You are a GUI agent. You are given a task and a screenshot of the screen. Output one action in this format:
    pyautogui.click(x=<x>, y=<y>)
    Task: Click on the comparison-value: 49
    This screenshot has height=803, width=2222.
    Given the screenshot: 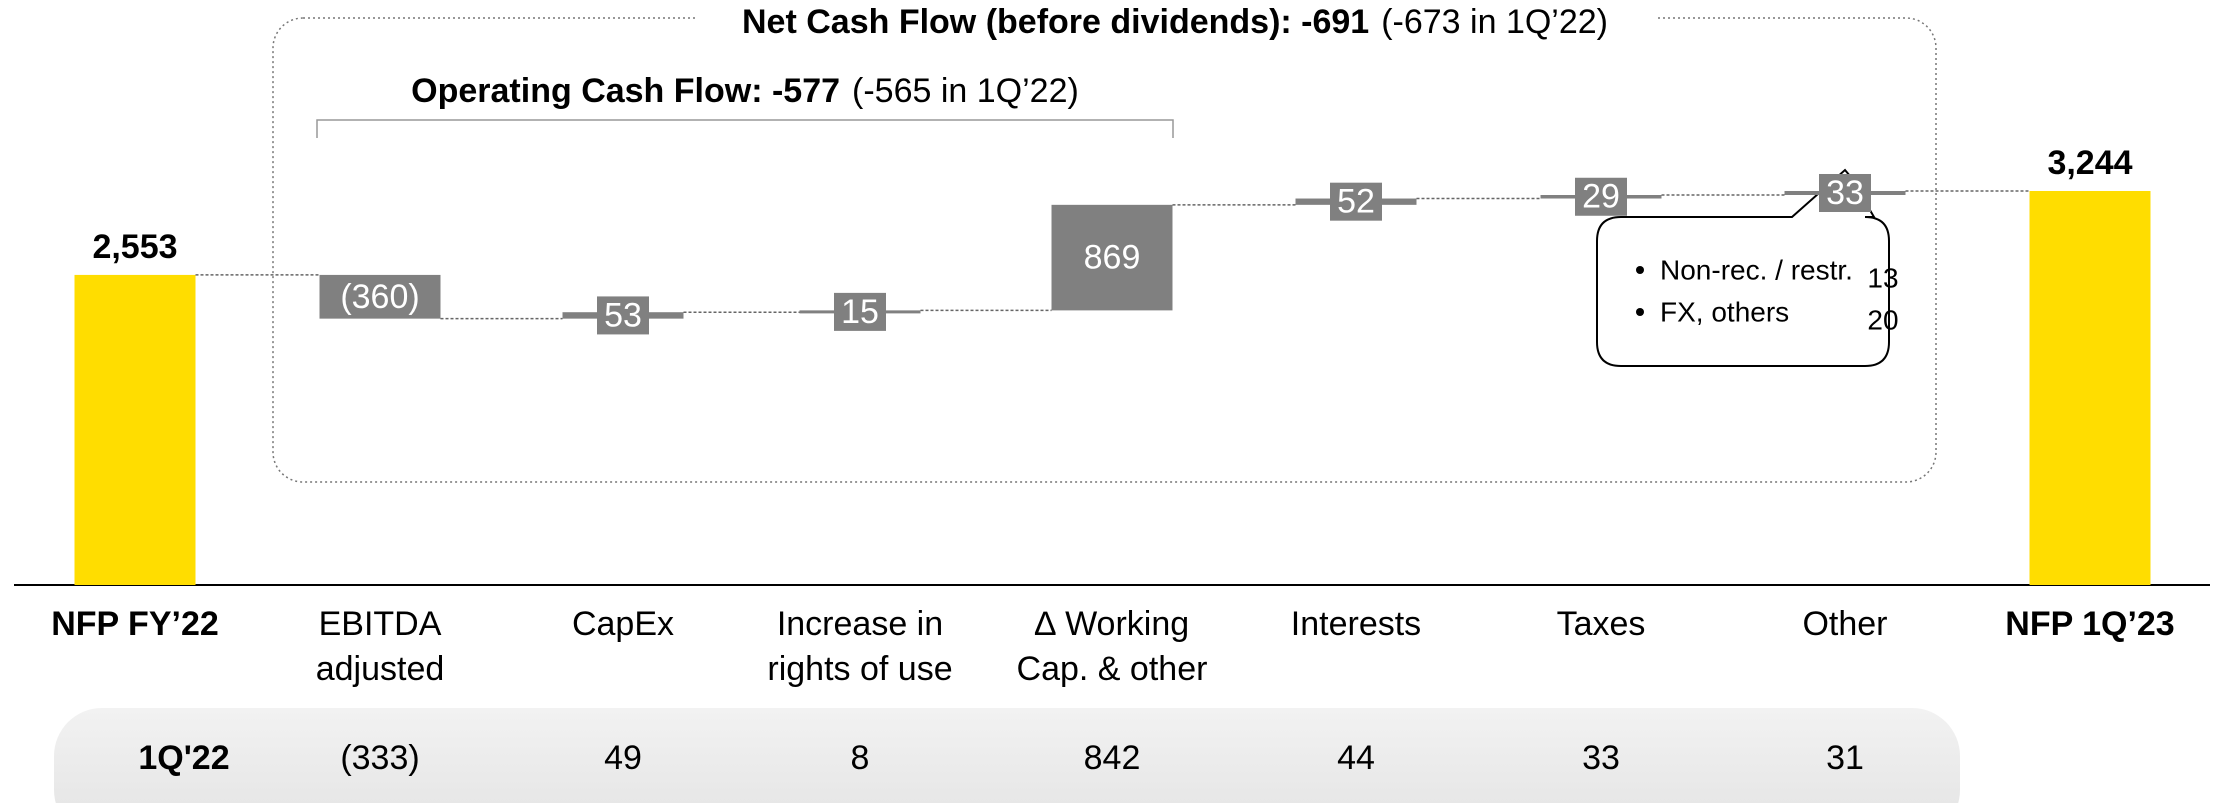 What is the action you would take?
    pyautogui.click(x=623, y=758)
    